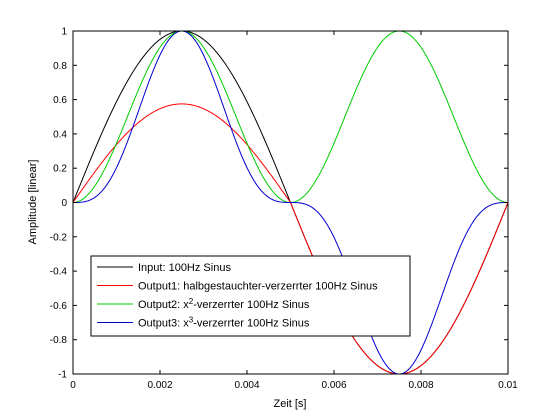  I want to click on legend-entry: Output3: x3-verzerrter 100Hz Sinus, so click(224, 323).